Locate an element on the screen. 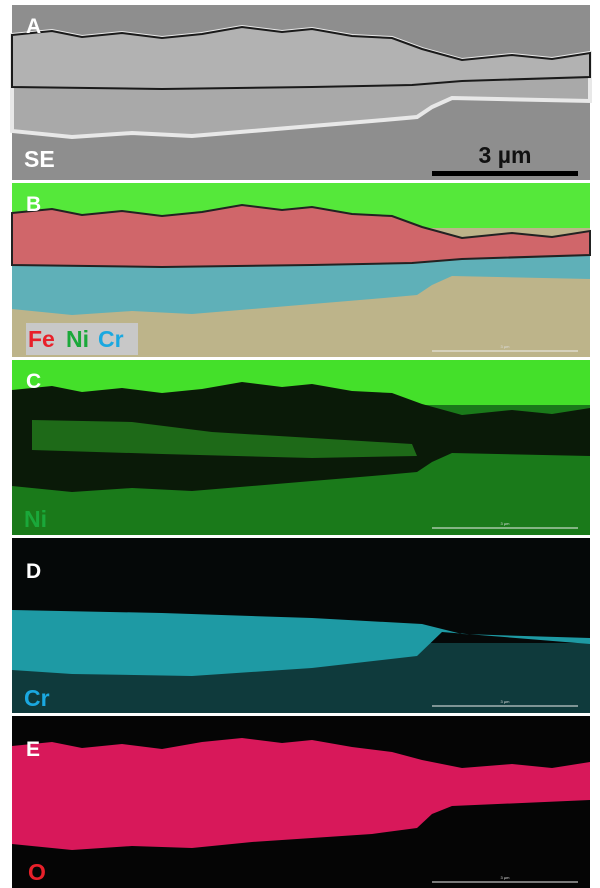  label-box is located at coordinates (82, 339).